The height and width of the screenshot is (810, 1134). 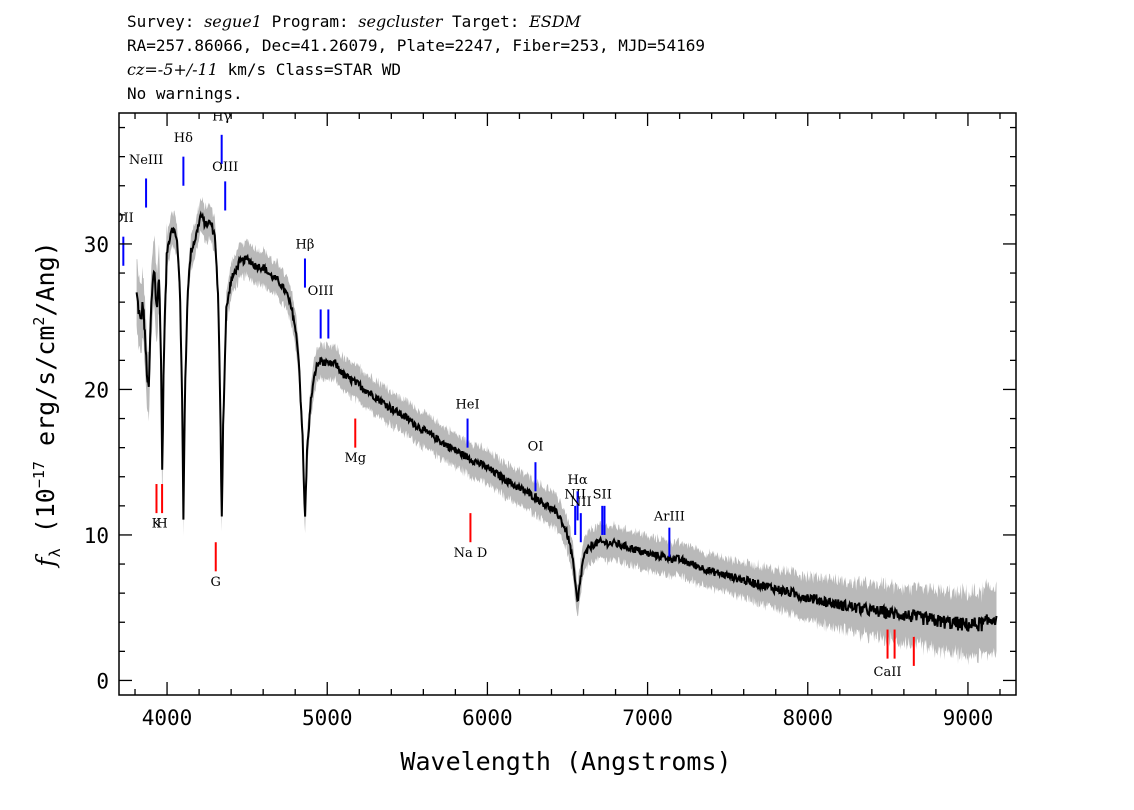 What do you see at coordinates (96, 245) in the screenshot?
I see `y-tick-label: 30` at bounding box center [96, 245].